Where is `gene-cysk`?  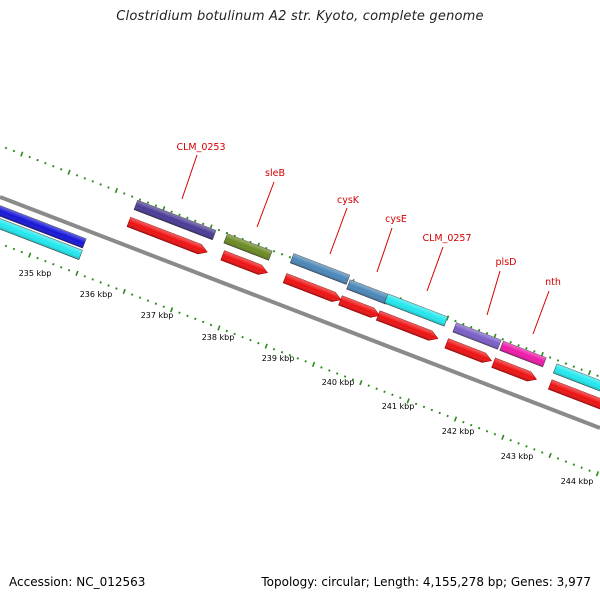
gene-cysk is located at coordinates (320, 269).